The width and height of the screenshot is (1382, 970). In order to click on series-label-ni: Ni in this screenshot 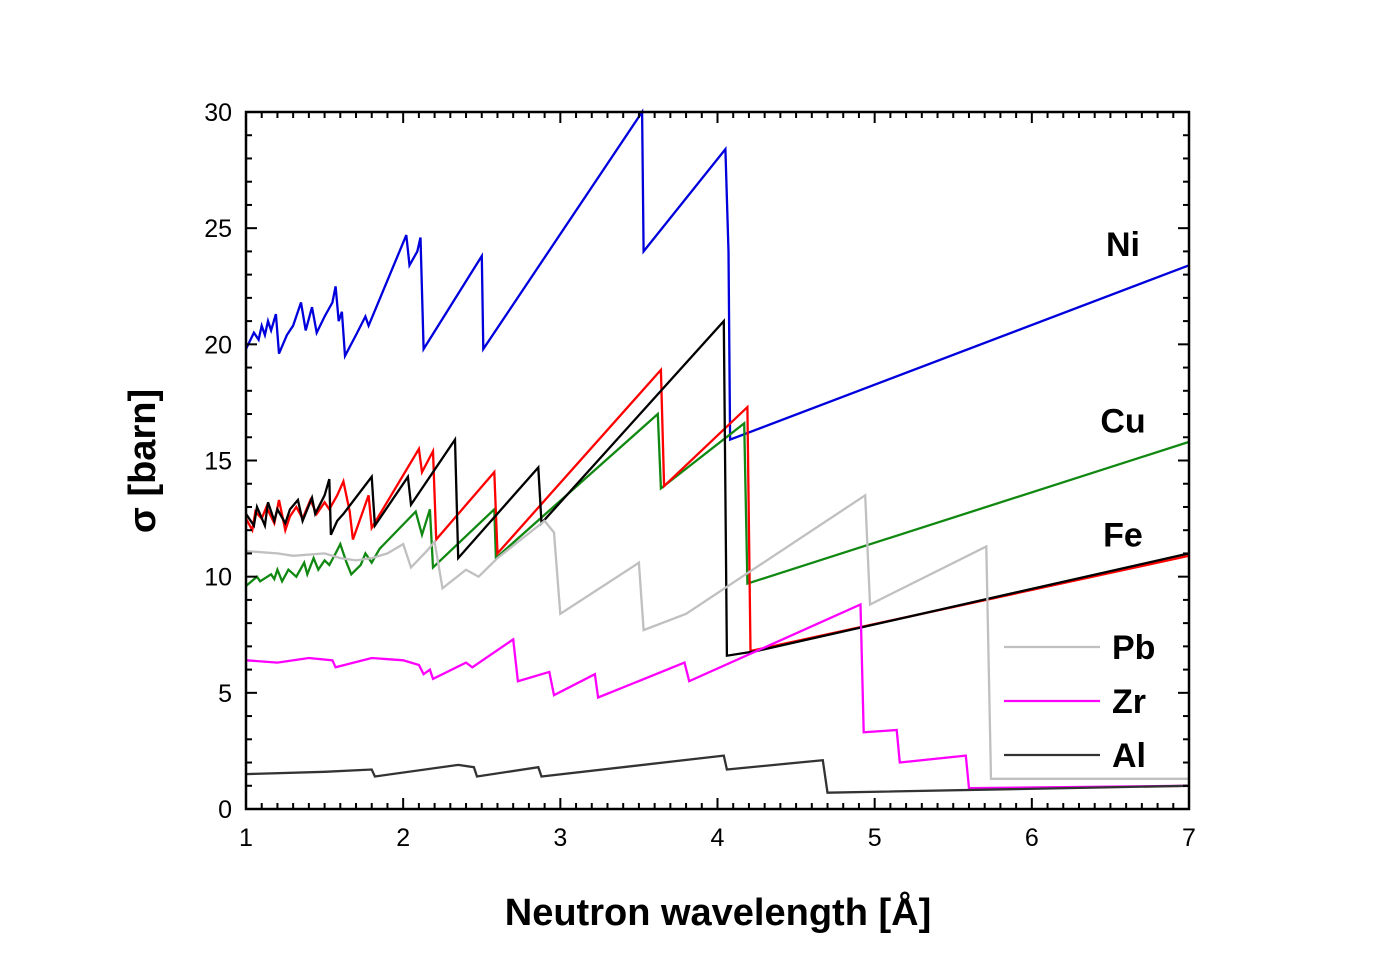, I will do `click(1123, 245)`.